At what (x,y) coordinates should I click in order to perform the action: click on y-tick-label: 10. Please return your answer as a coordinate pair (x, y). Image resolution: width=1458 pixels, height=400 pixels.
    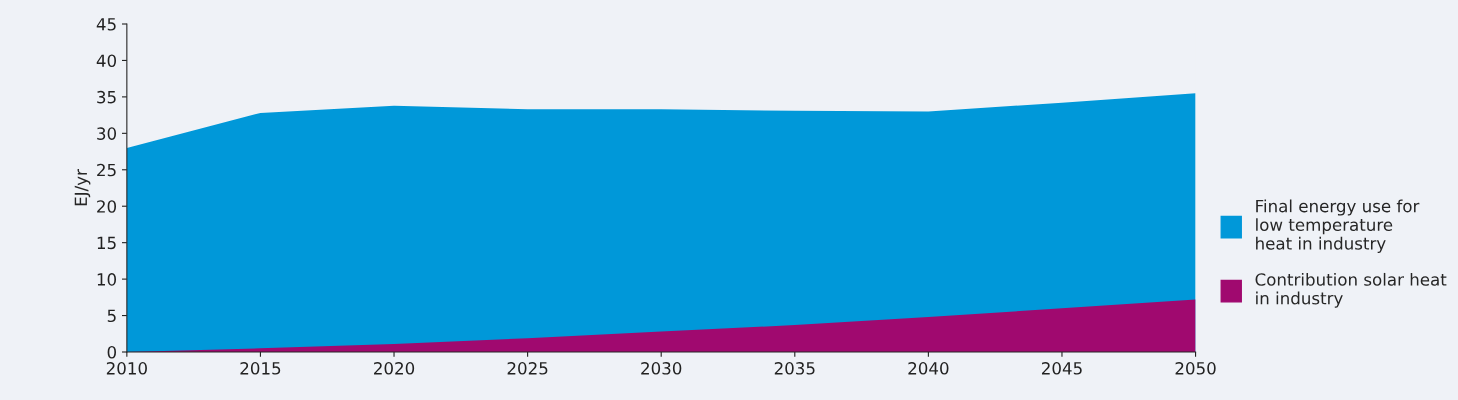
    Looking at the image, I should click on (107, 279).